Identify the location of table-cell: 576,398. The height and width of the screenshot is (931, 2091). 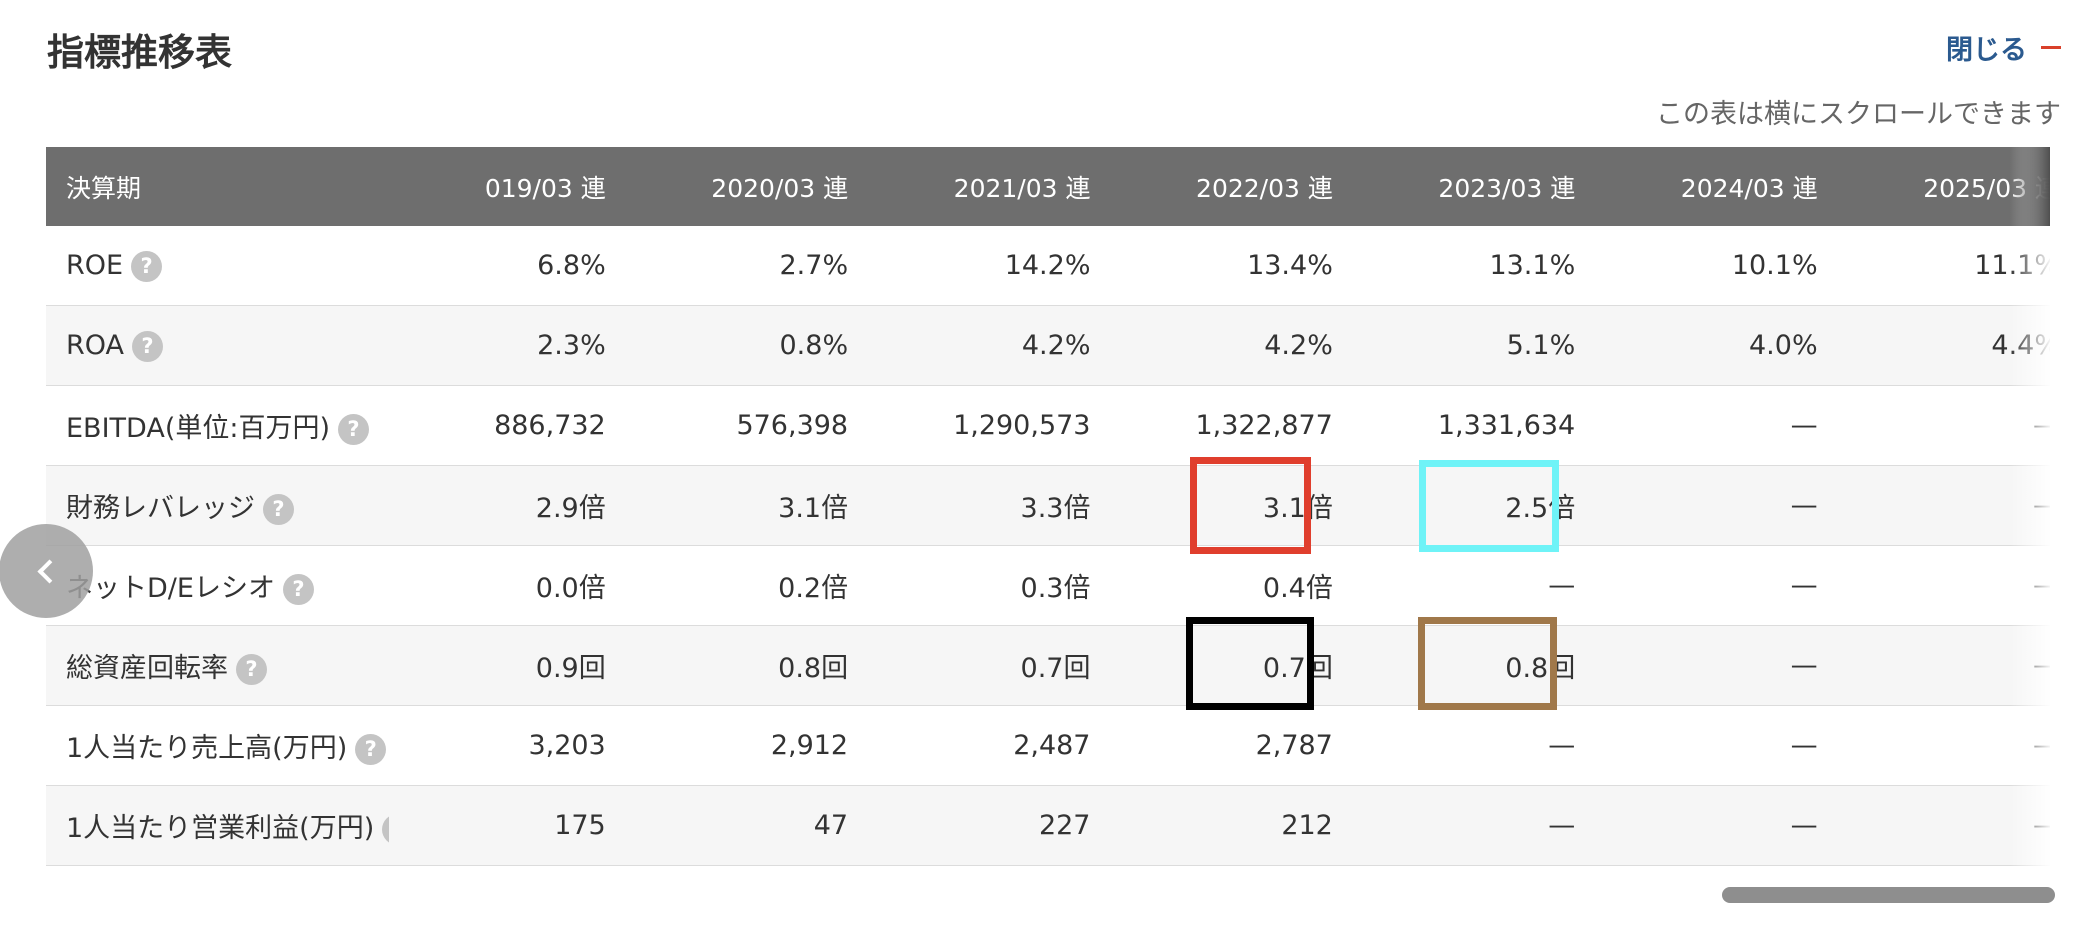
(753, 425).